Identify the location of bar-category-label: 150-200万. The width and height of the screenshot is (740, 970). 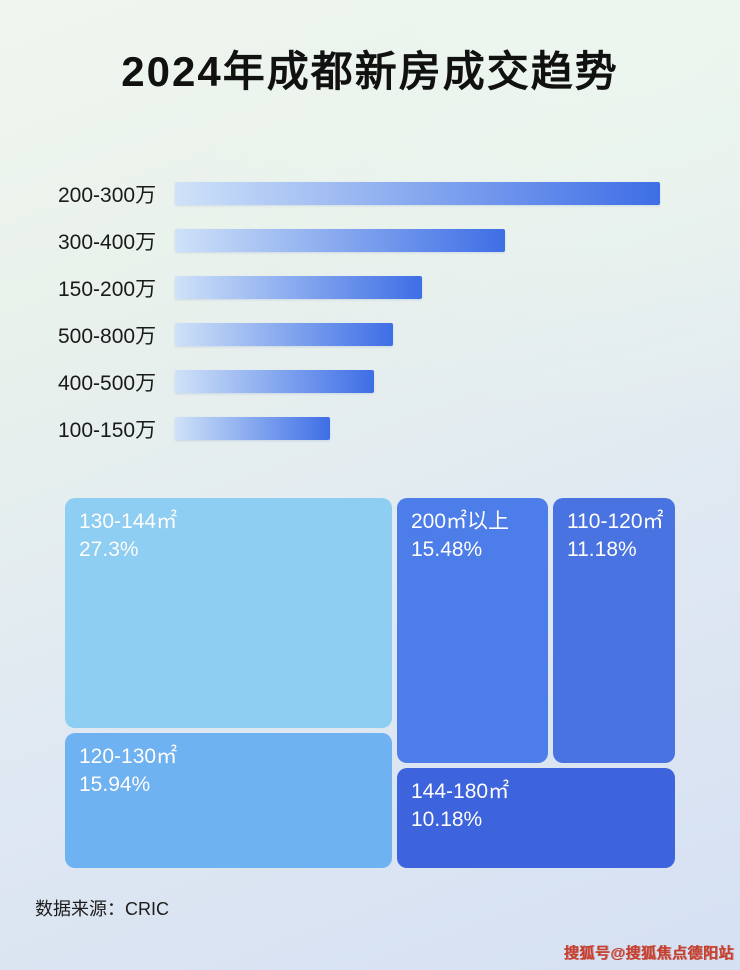
(107, 289).